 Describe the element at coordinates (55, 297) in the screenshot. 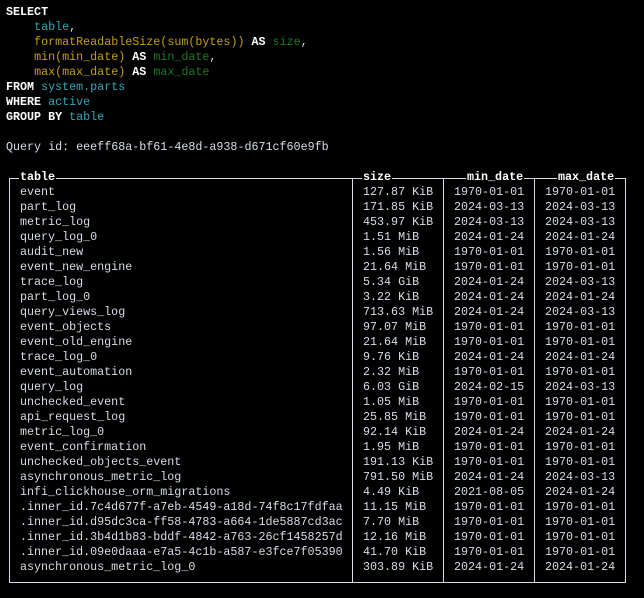

I see `cell-table: part_log_0` at that location.